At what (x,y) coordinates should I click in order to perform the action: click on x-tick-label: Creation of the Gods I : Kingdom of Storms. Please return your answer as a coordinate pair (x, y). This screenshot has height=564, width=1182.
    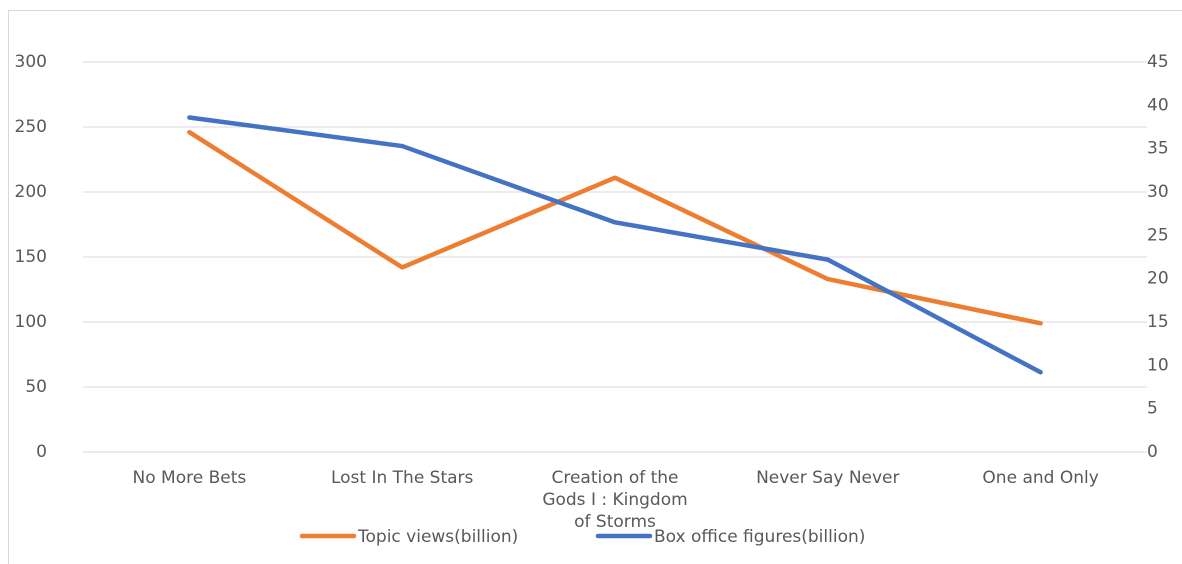
    Looking at the image, I should click on (614, 500).